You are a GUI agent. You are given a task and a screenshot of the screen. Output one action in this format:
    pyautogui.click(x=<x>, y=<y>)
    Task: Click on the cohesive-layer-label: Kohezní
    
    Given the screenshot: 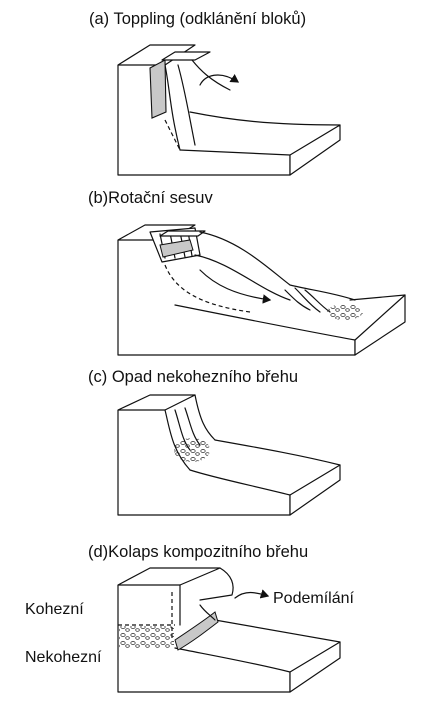 What is the action you would take?
    pyautogui.click(x=54, y=609)
    